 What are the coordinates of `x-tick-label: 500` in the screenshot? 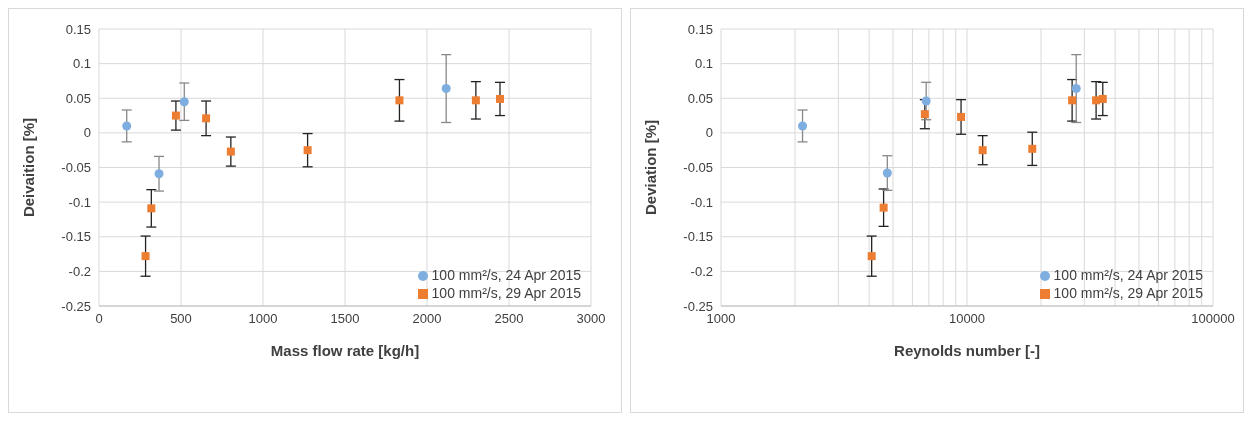 It's located at (181, 319).